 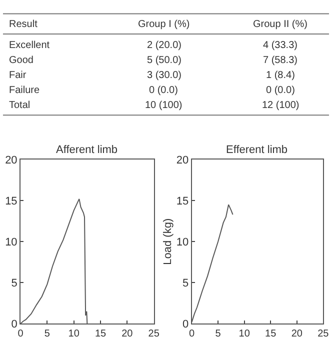 What do you see at coordinates (280, 24) in the screenshot?
I see `text: Group II (%)` at bounding box center [280, 24].